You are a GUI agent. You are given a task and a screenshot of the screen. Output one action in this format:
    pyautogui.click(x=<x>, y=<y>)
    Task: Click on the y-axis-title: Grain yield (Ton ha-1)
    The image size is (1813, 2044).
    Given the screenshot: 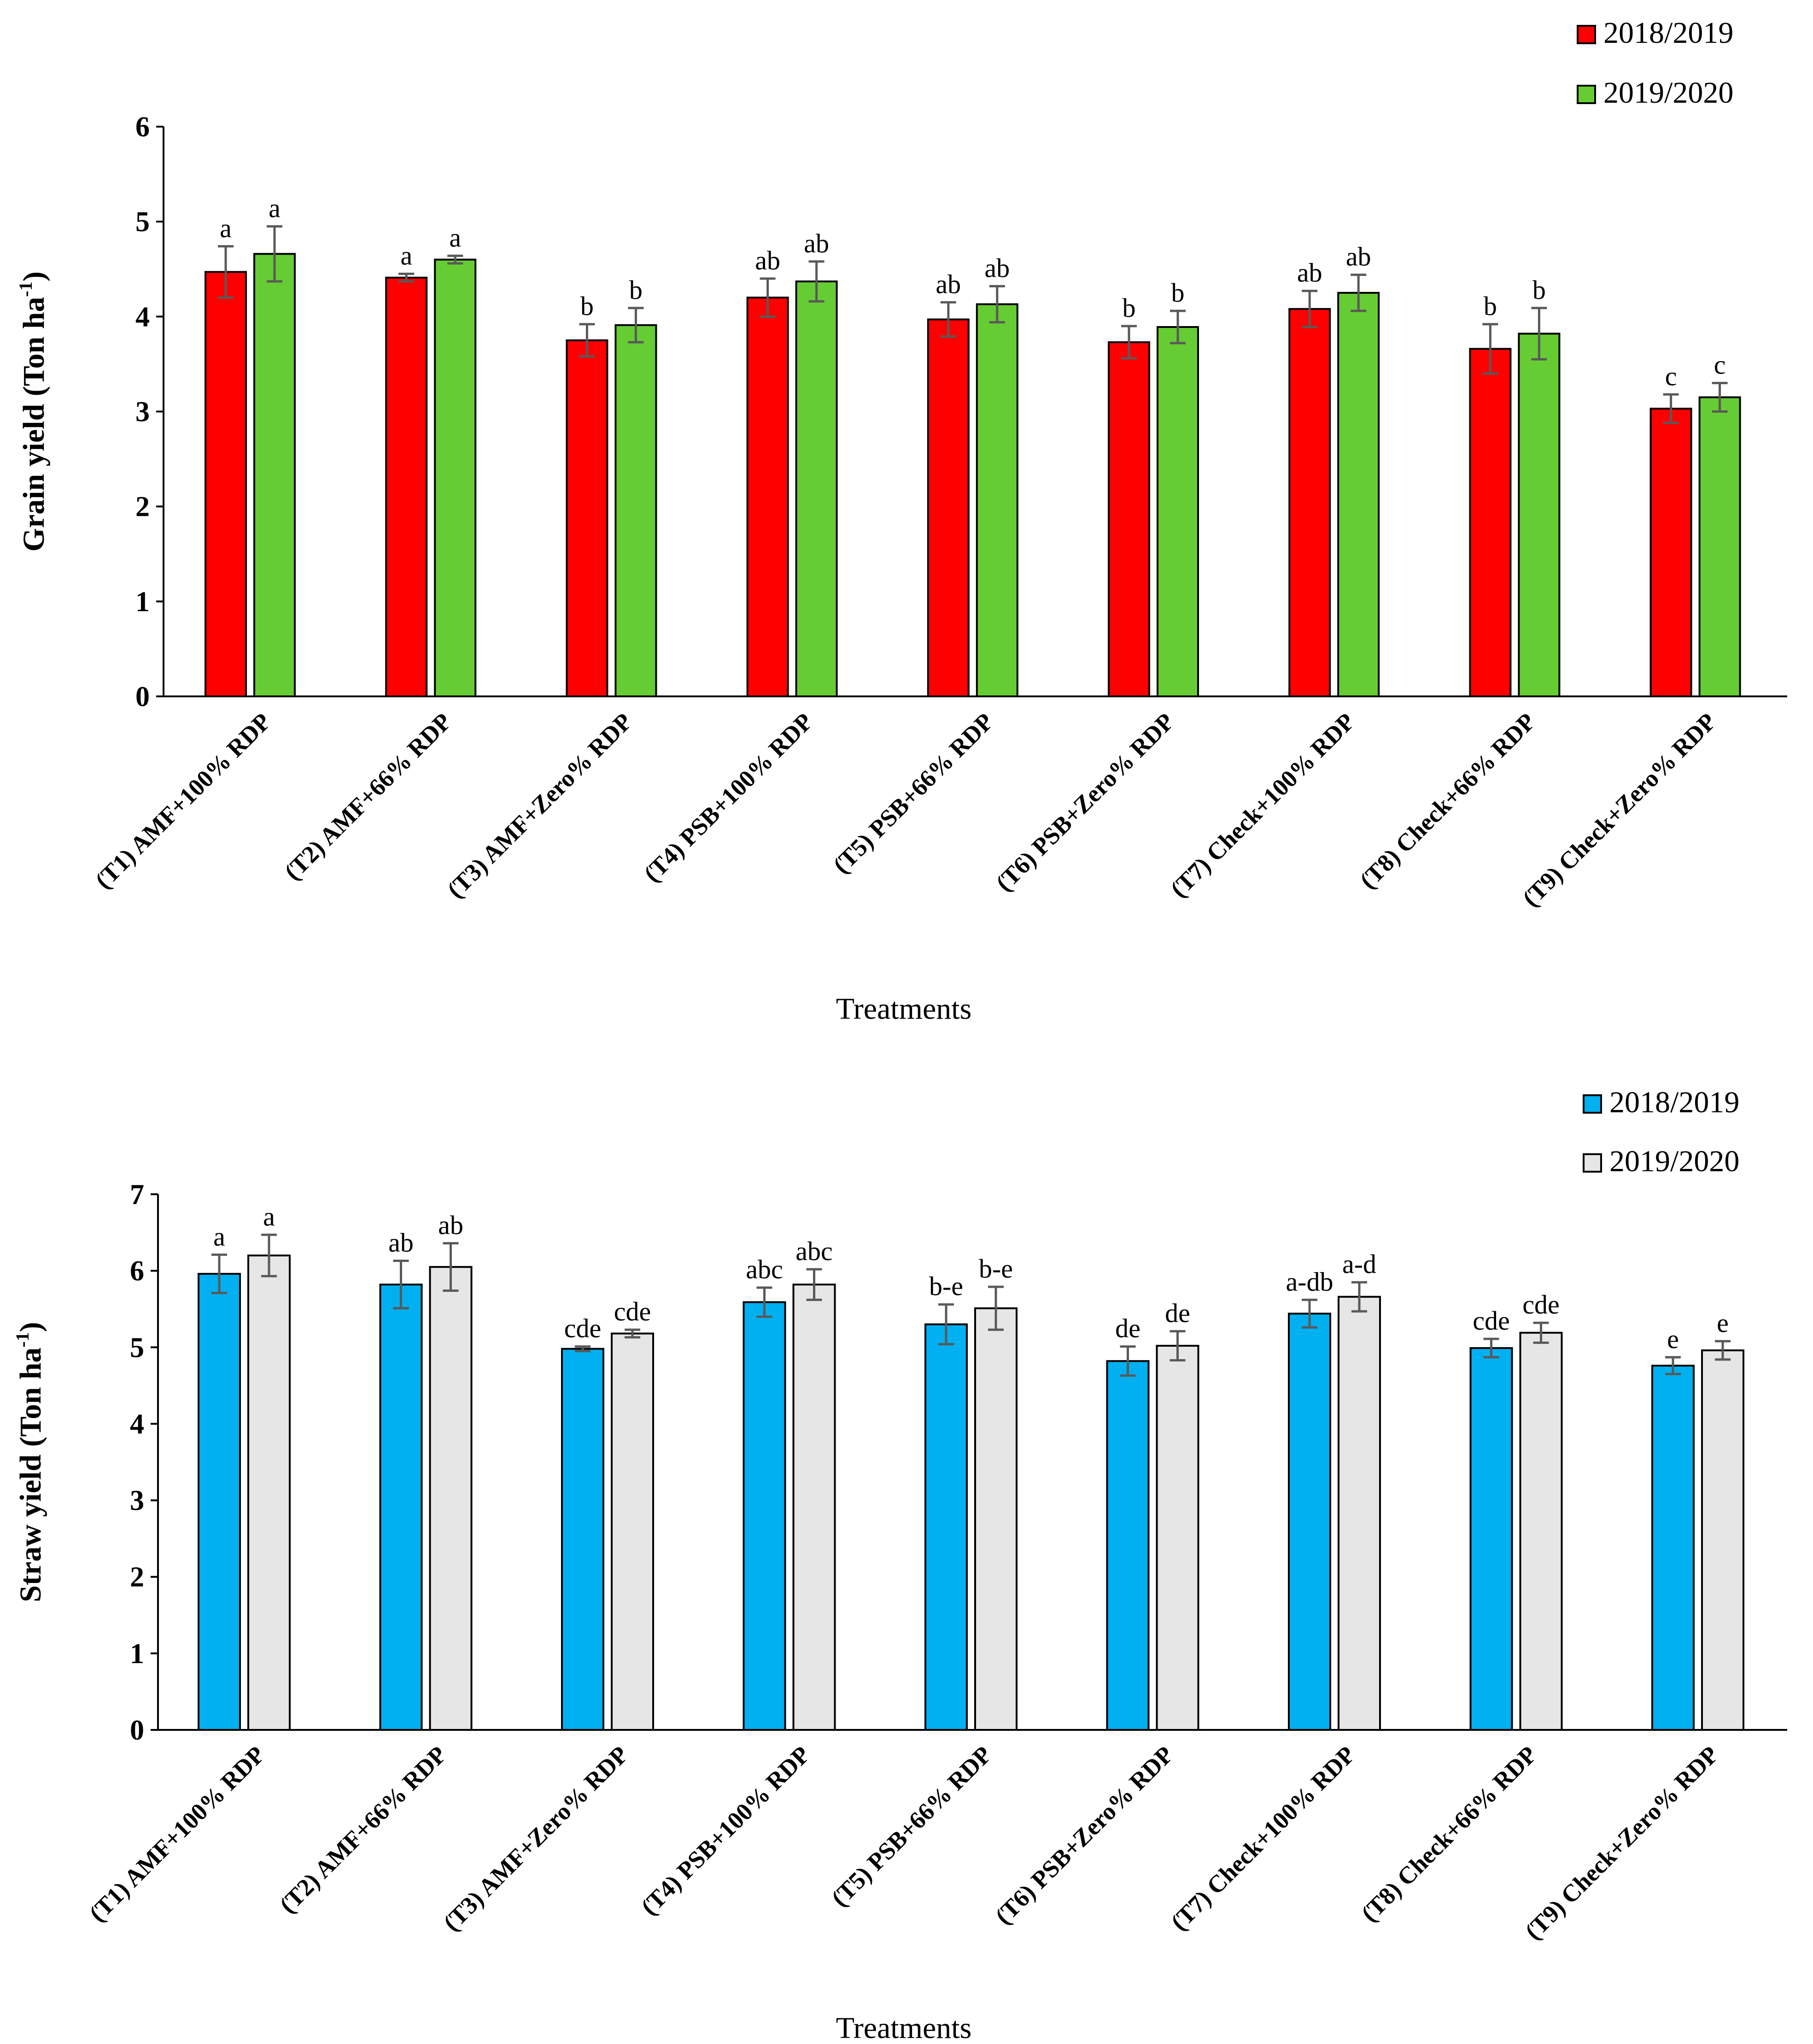 What is the action you would take?
    pyautogui.click(x=33, y=411)
    